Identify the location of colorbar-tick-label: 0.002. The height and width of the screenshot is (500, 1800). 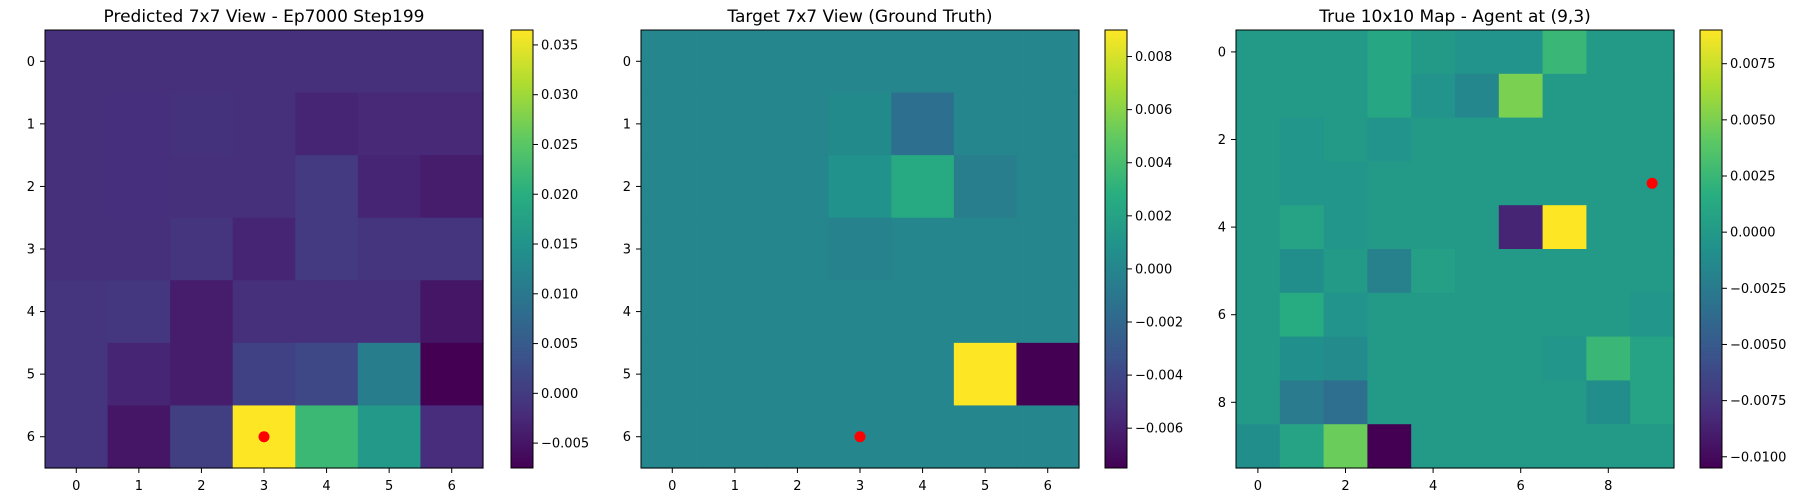
(1153, 216).